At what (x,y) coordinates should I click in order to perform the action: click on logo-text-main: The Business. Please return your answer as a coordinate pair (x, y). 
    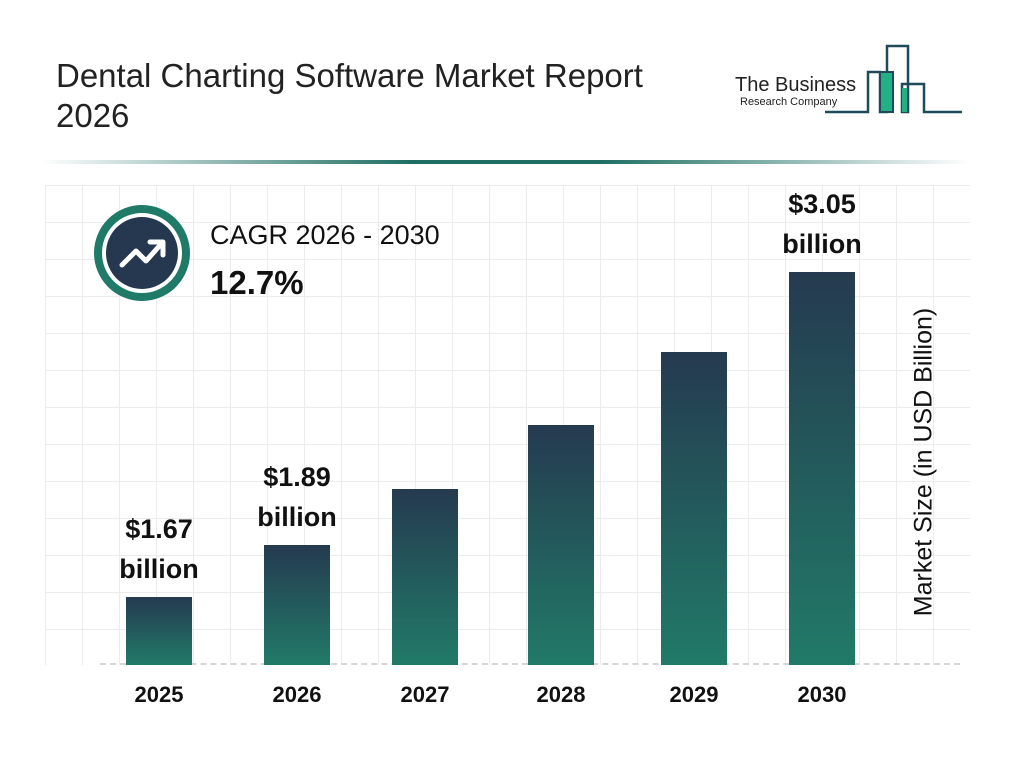
    Looking at the image, I should click on (796, 85).